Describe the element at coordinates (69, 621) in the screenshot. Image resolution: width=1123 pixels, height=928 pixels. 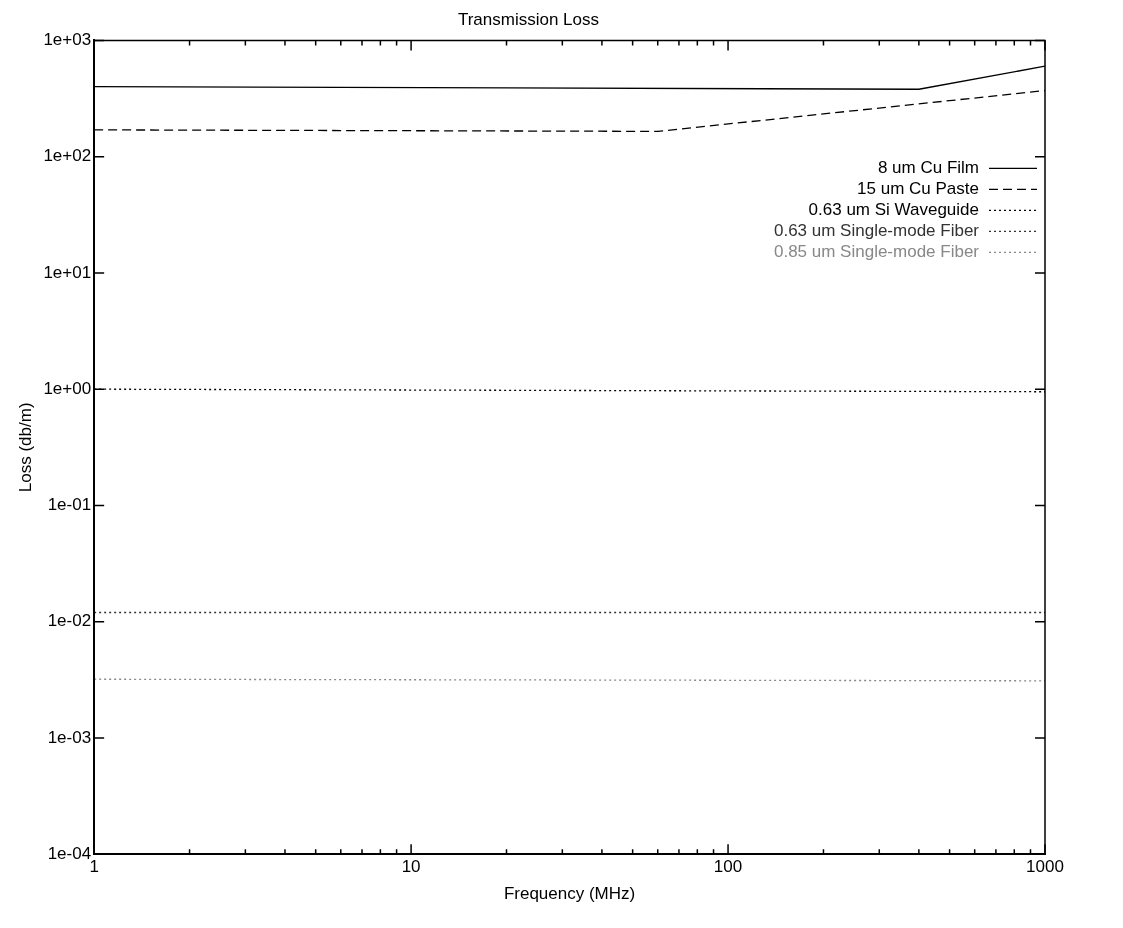
I see `y-tick-label: 1e-02` at that location.